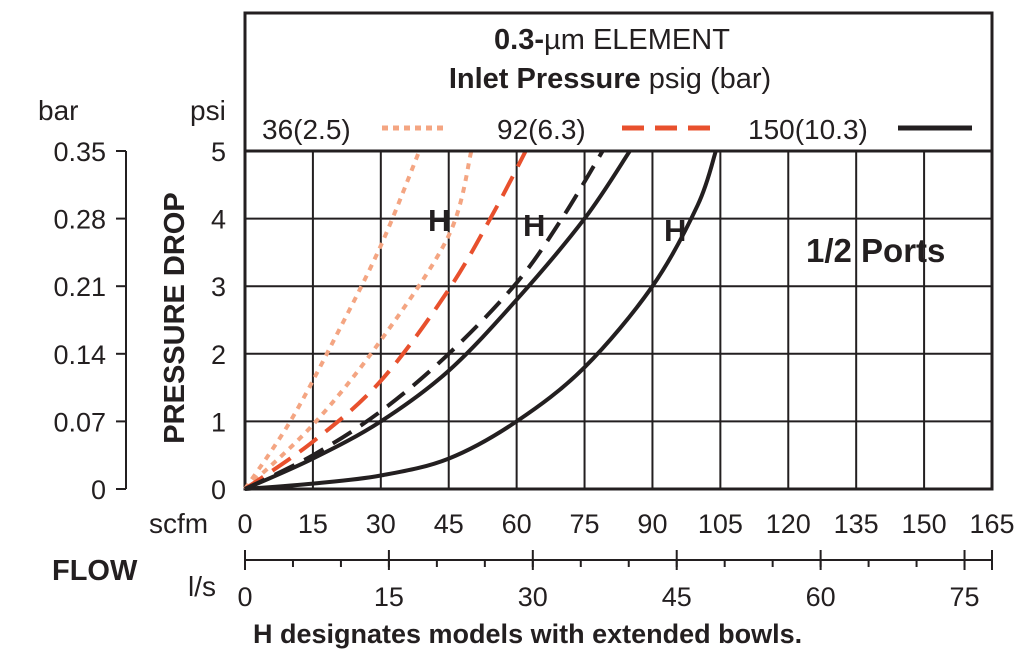 The height and width of the screenshot is (663, 1024). I want to click on subtitle-rest-part: psig (bar), so click(706, 79).